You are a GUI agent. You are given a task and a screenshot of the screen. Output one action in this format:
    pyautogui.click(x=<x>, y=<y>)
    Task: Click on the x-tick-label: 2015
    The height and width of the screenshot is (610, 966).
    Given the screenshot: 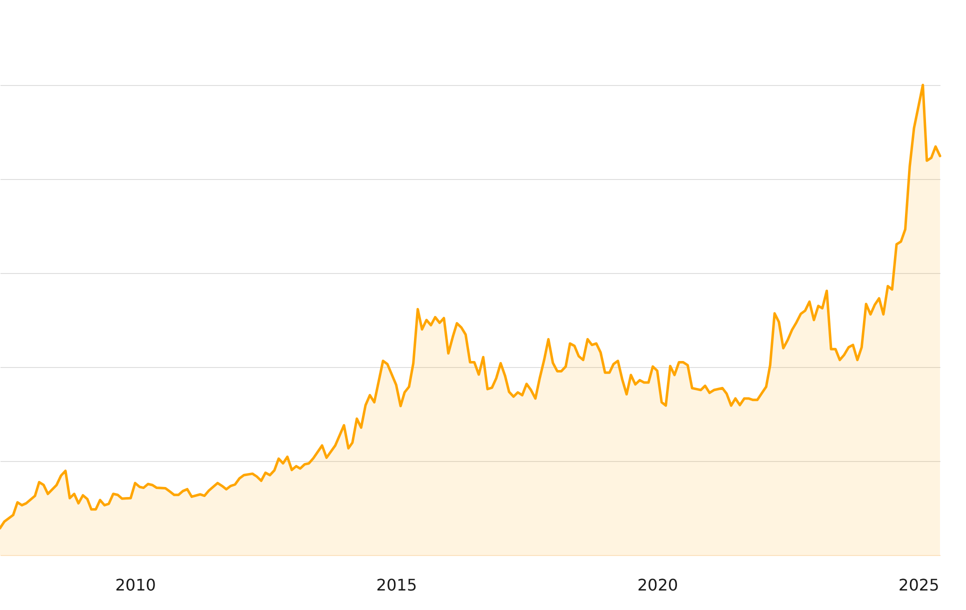 What is the action you would take?
    pyautogui.click(x=397, y=585)
    